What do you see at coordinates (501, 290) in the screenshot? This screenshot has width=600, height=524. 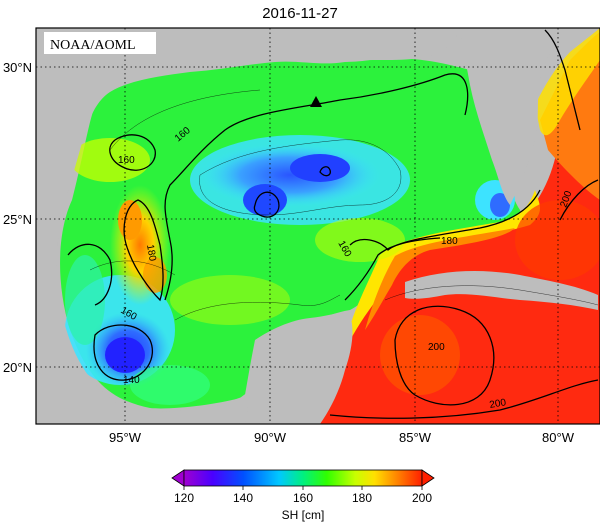 I see `cuba-land` at bounding box center [501, 290].